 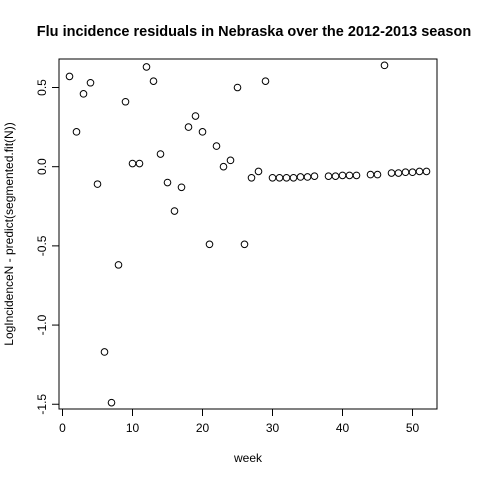 What do you see at coordinates (42, 324) in the screenshot?
I see `y-tick-label: -1.0` at bounding box center [42, 324].